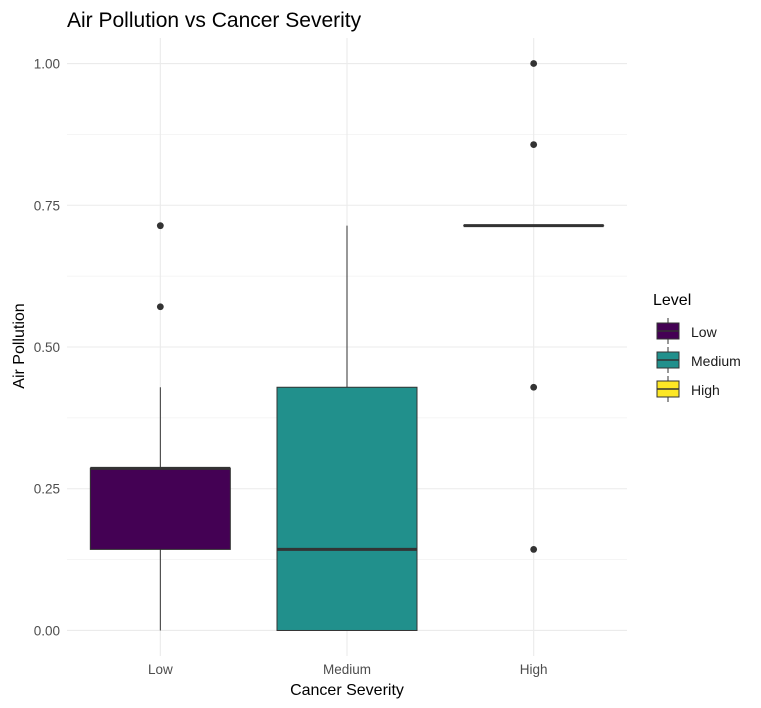  Describe the element at coordinates (534, 669) in the screenshot. I see `x-tick-label: High` at that location.